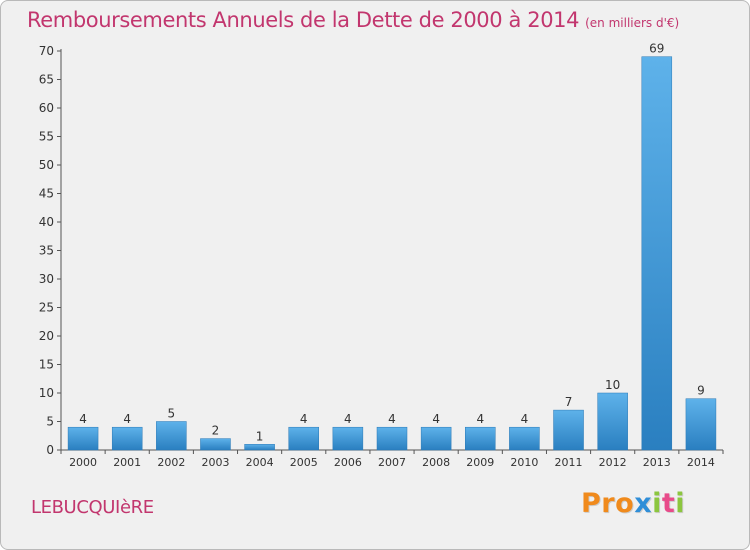  I want to click on x-tick-label: 2014, so click(701, 462).